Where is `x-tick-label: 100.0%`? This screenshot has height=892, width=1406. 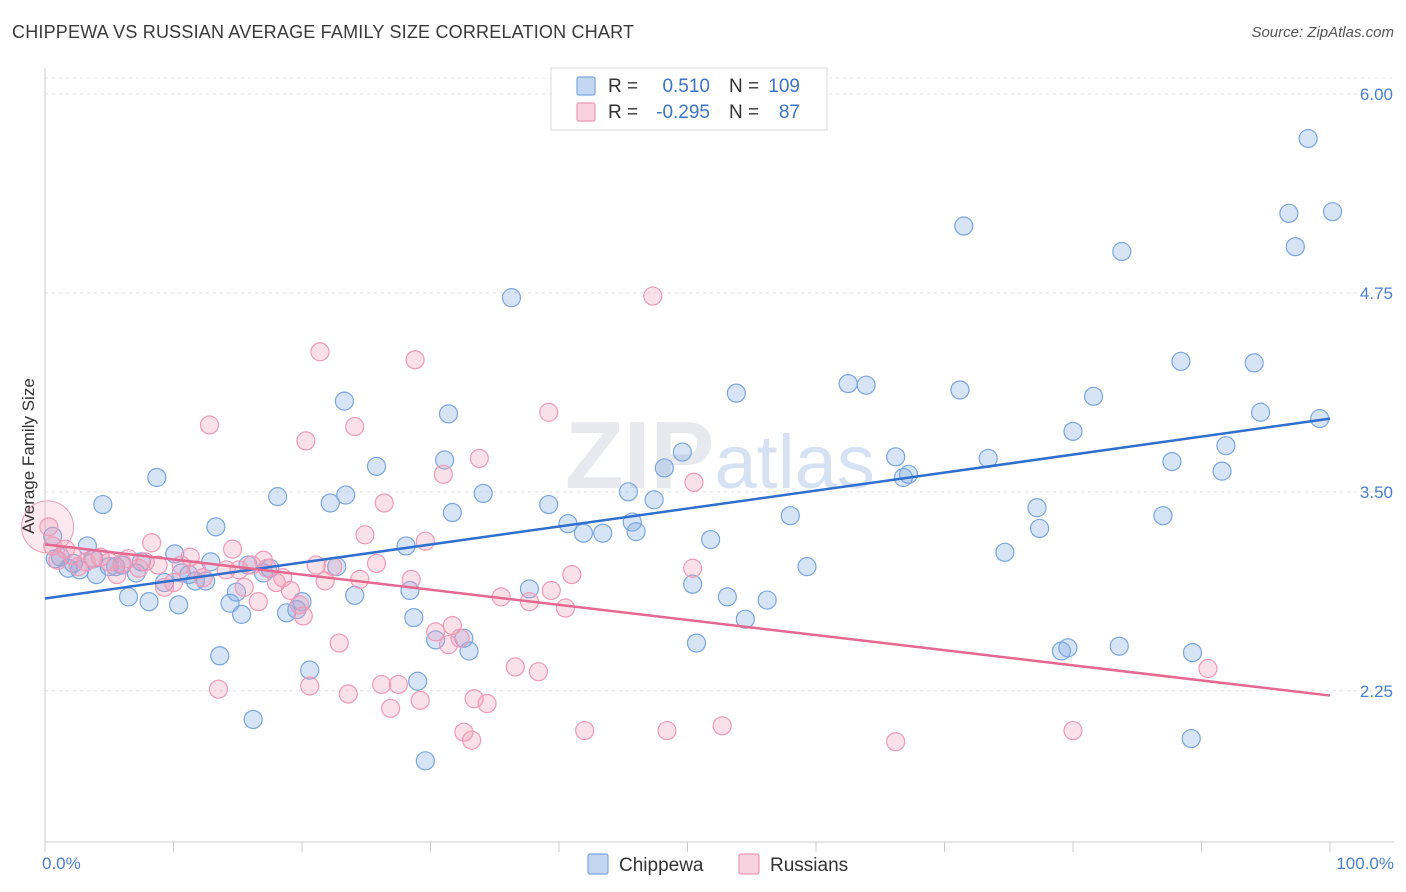
x-tick-label: 100.0% is located at coordinates (1365, 863).